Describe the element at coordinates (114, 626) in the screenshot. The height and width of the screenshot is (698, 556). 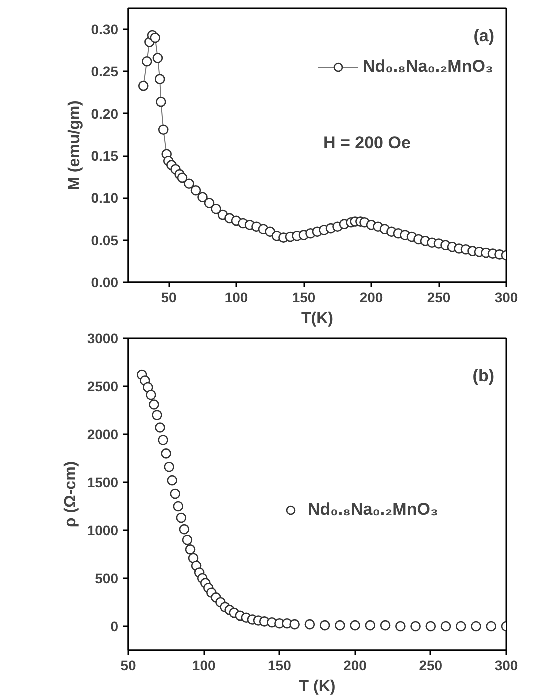
I see `y-tick-label: 0` at that location.